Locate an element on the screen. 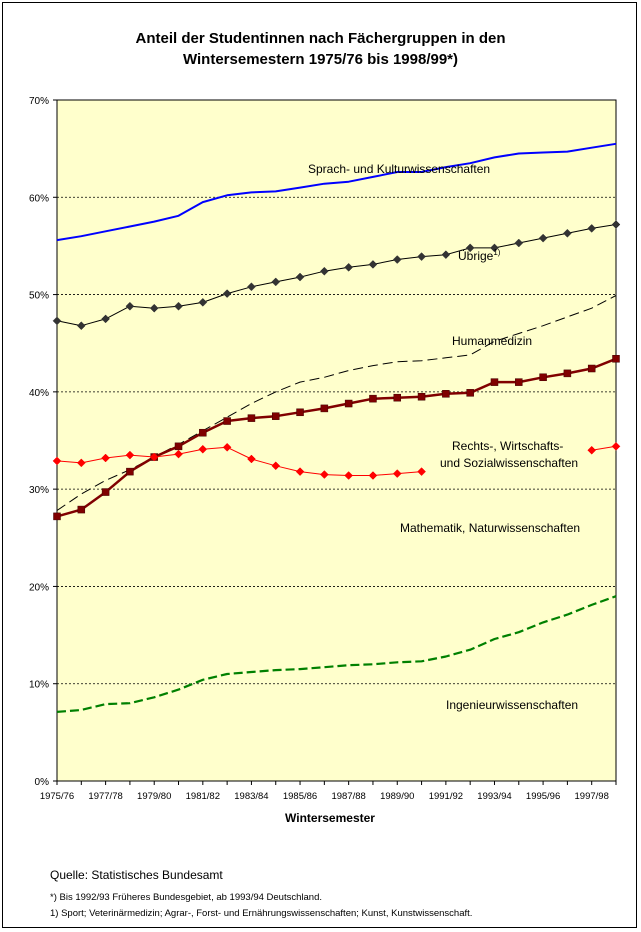  series-label: Ingenieurwissenschaften is located at coordinates (512, 705).